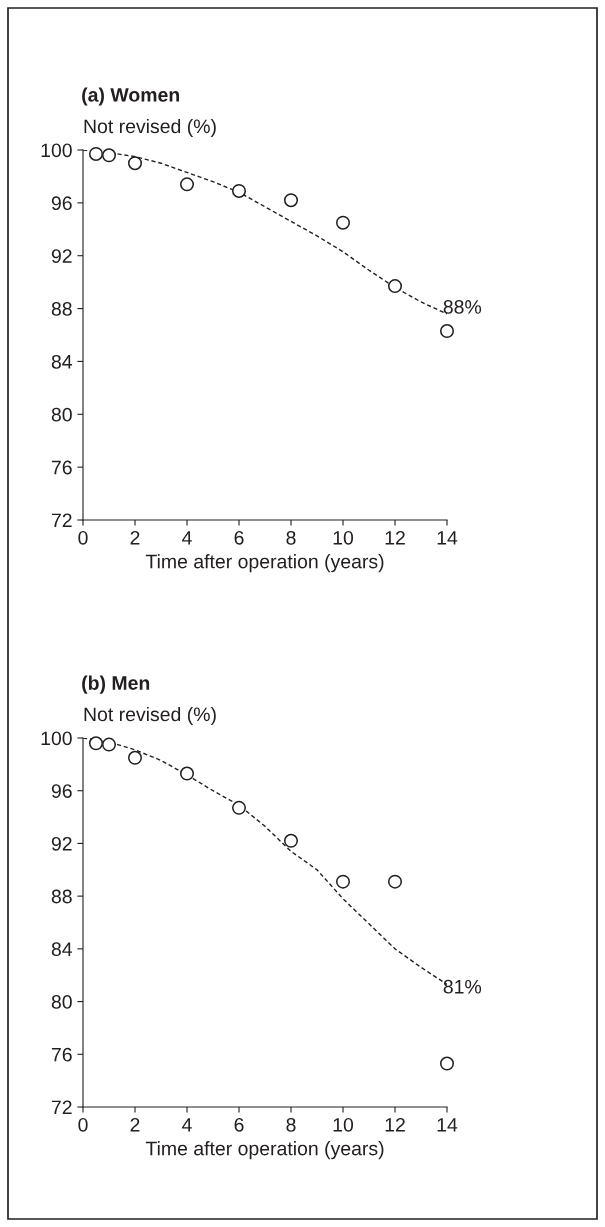 This screenshot has width=605, height=1227. I want to click on chart-title: (a) Women, so click(131, 96).